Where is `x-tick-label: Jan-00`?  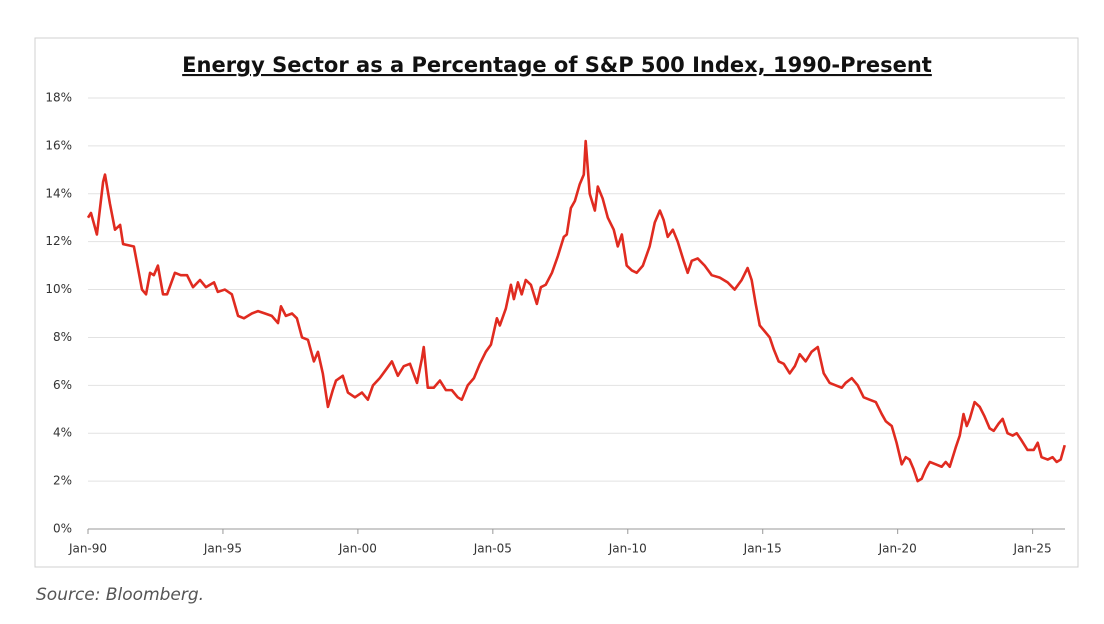 x-tick-label: Jan-00 is located at coordinates (357, 549).